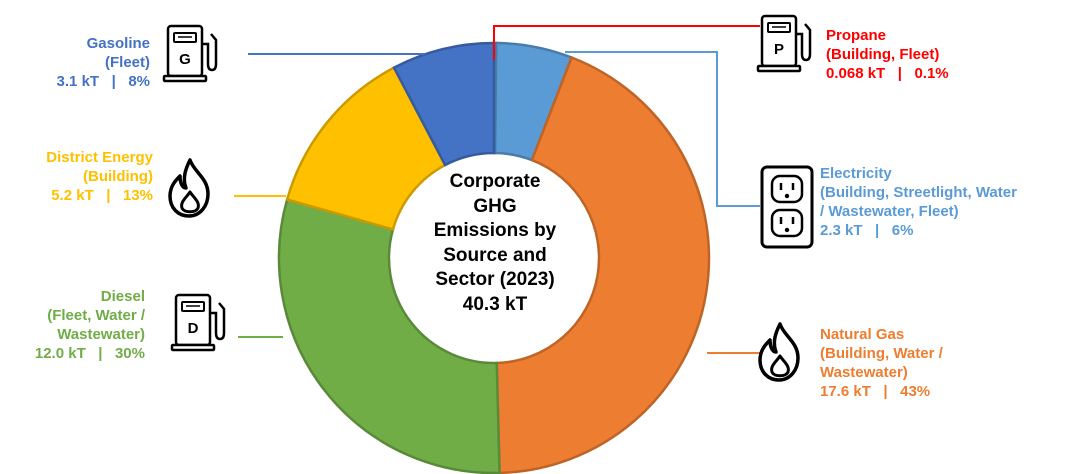 This screenshot has height=474, width=1074. I want to click on center-total: 40.3 kT, so click(495, 304).